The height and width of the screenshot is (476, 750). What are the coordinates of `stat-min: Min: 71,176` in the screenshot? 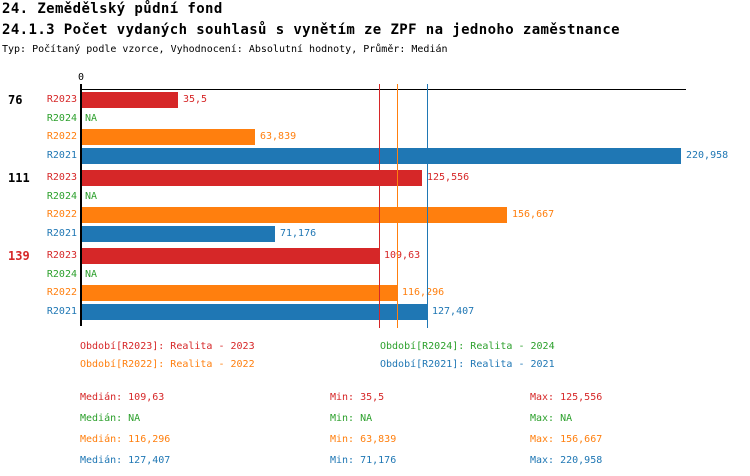 It's located at (363, 460).